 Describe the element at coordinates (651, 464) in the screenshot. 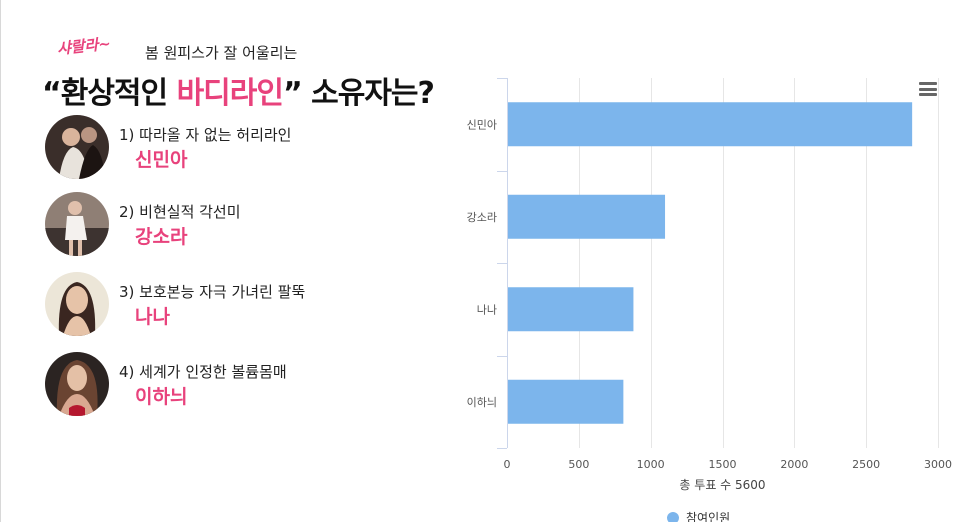

I see `x-tick-label: 1000` at that location.